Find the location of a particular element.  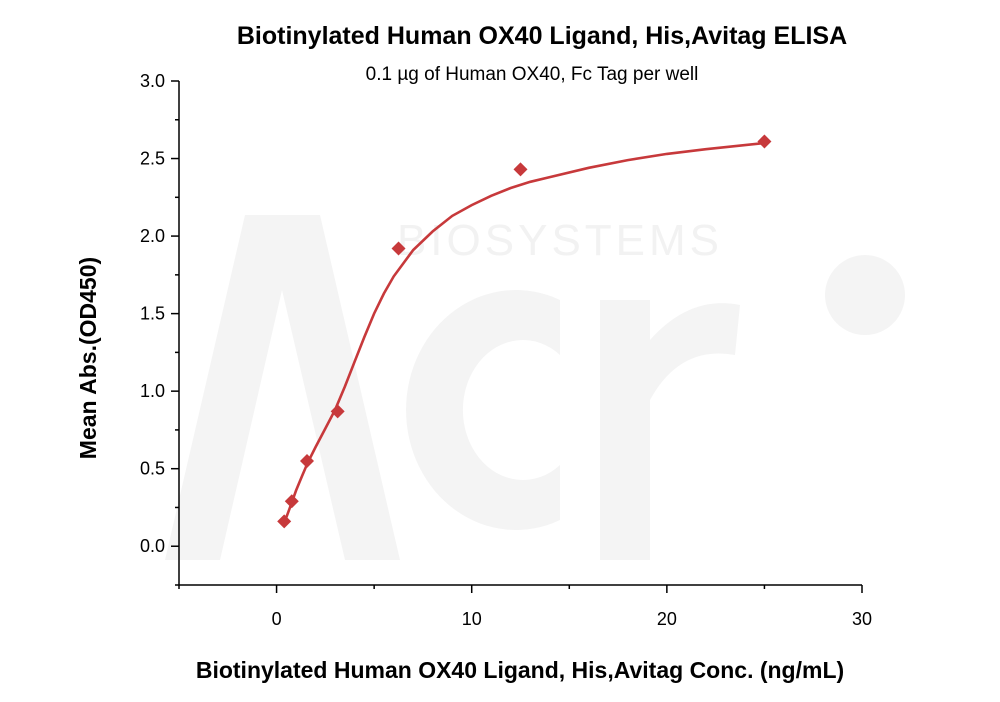

y-tick-label: 0.0 is located at coordinates (152, 546).